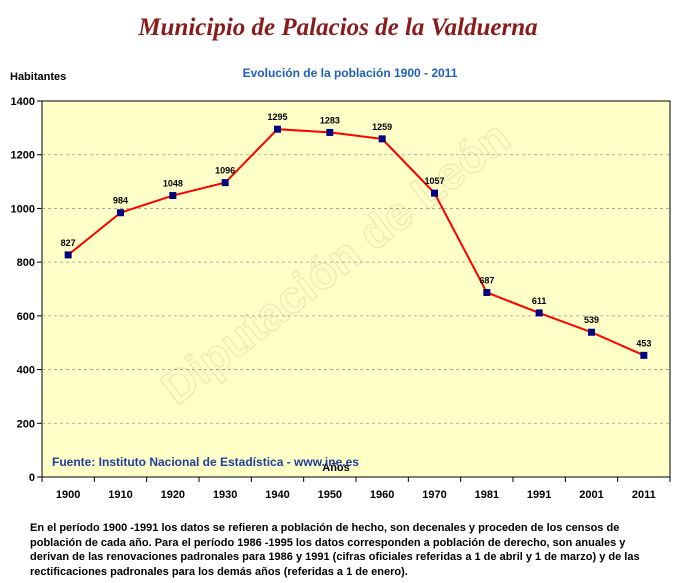 This screenshot has width=676, height=583. Describe the element at coordinates (591, 495) in the screenshot. I see `x-tick-label: 2001` at that location.